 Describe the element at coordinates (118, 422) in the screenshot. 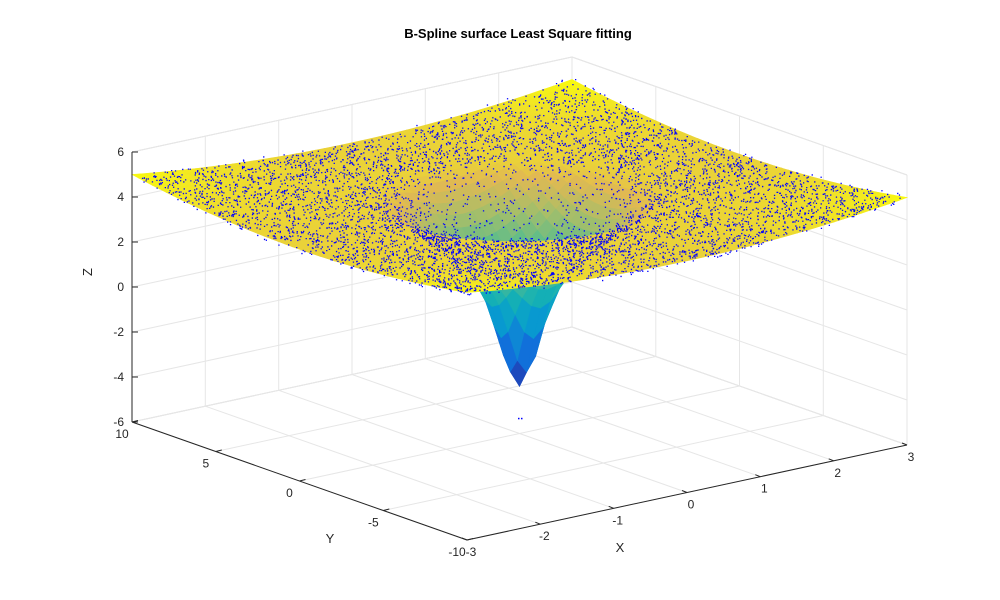

I see `z-tick-label: -6` at that location.